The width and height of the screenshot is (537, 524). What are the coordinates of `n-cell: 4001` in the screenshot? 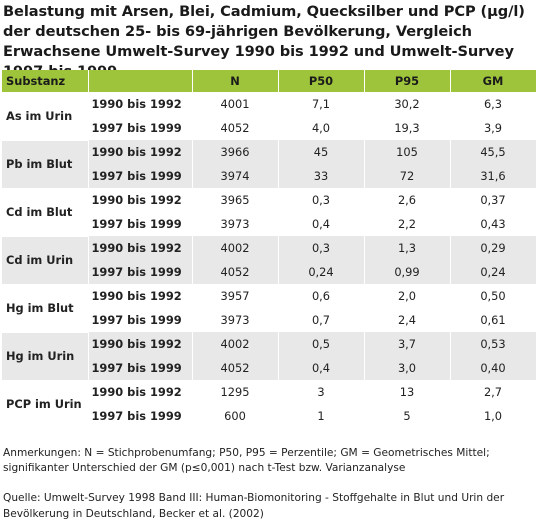 It's located at (235, 104).